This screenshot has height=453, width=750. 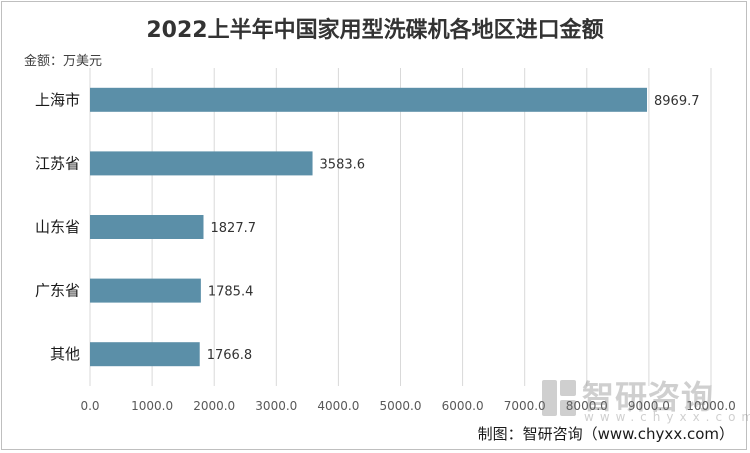 I want to click on x-tick-label: 5000.0, so click(x=401, y=406).